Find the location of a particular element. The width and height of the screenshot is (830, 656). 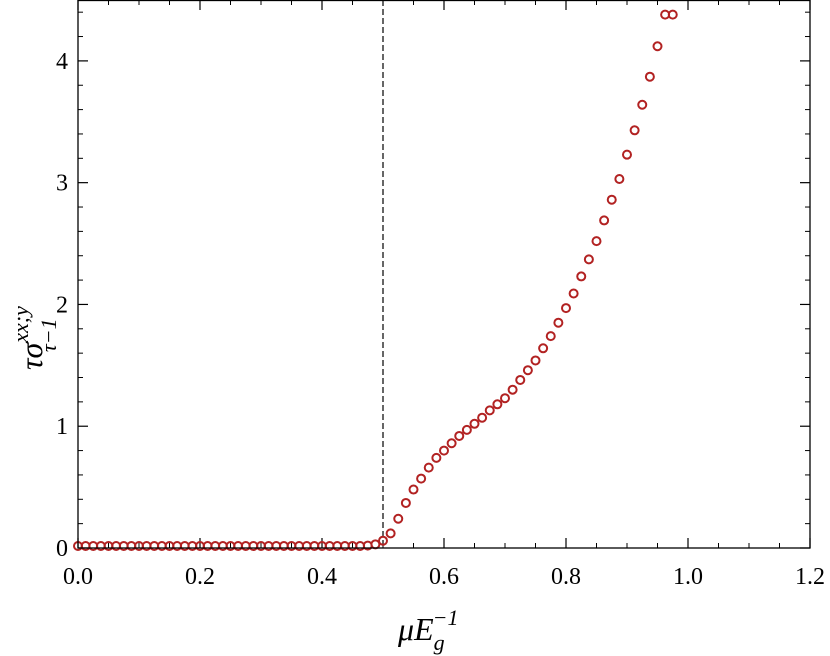

y-tick-label: 3 is located at coordinates (62, 184).